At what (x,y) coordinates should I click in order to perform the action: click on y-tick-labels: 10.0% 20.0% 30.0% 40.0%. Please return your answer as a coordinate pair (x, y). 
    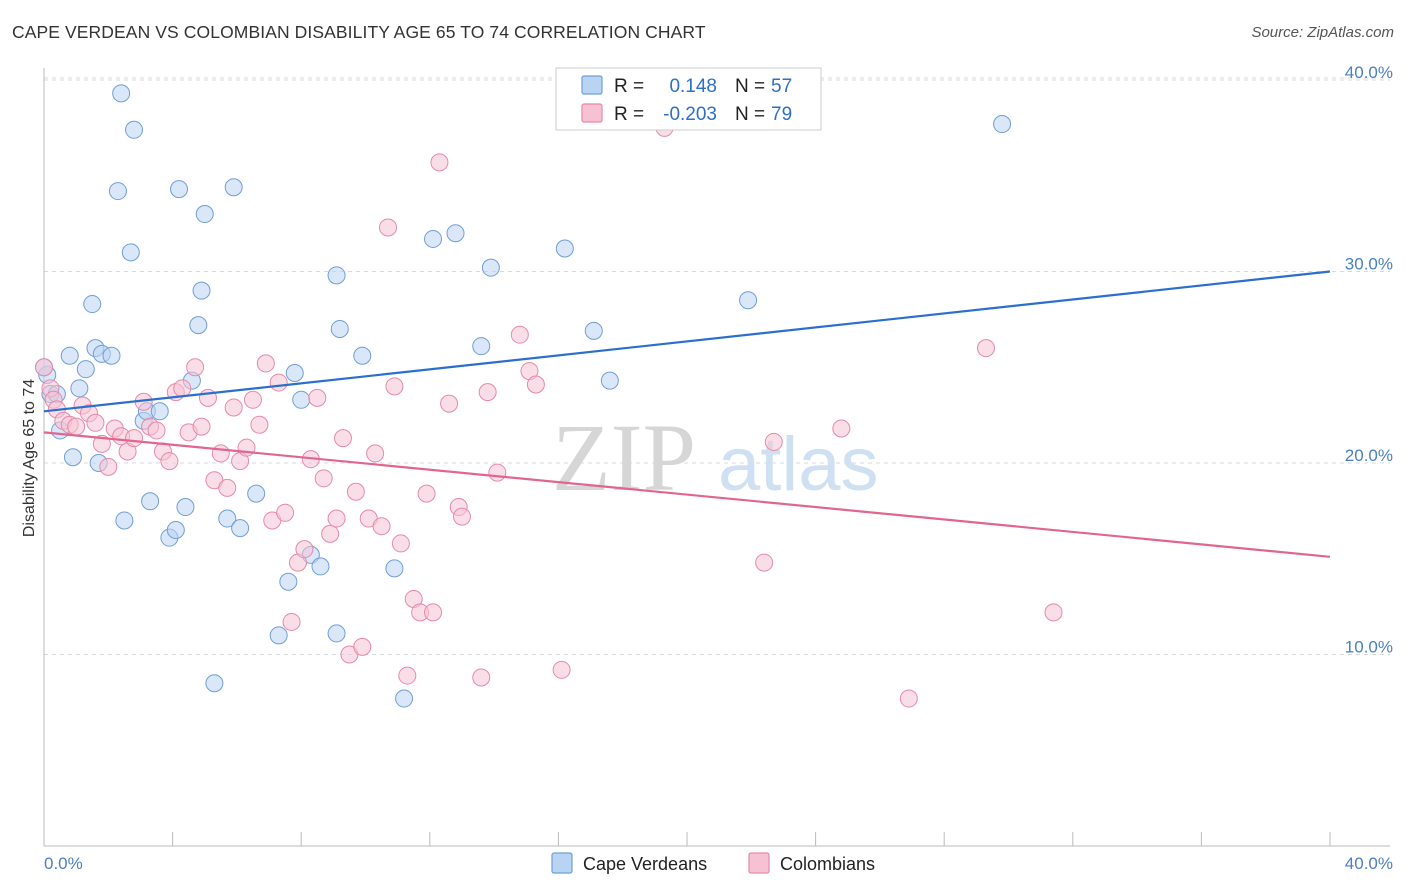
    Looking at the image, I should click on (1369, 360).